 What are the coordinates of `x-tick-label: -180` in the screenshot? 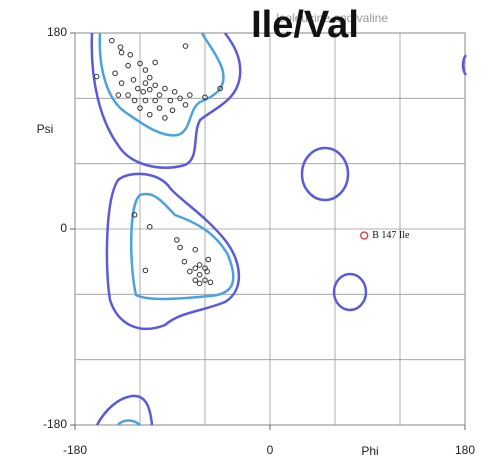 It's located at (75, 450).